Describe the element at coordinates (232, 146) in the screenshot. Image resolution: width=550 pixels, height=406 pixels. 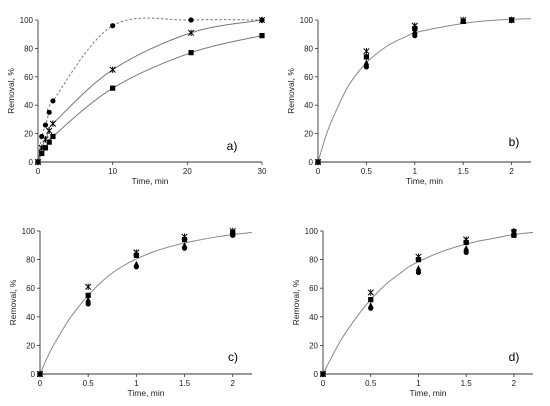
I see `panel-label: a)` at that location.